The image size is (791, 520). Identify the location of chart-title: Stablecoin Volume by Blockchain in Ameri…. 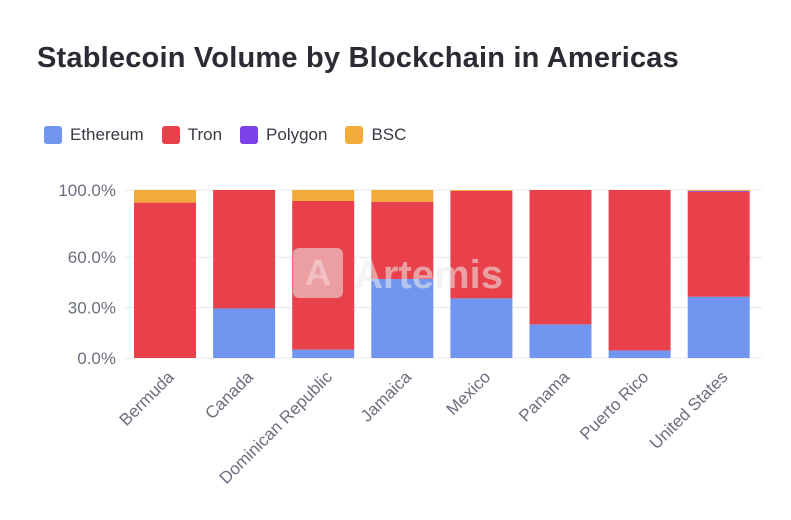
(358, 58).